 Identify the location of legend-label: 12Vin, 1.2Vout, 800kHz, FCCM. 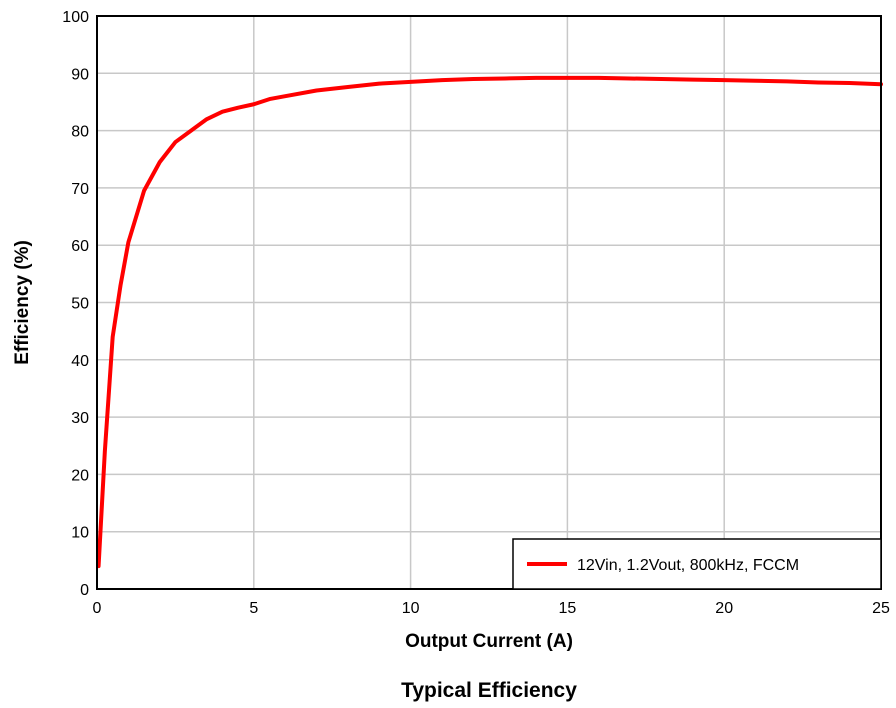
(688, 565).